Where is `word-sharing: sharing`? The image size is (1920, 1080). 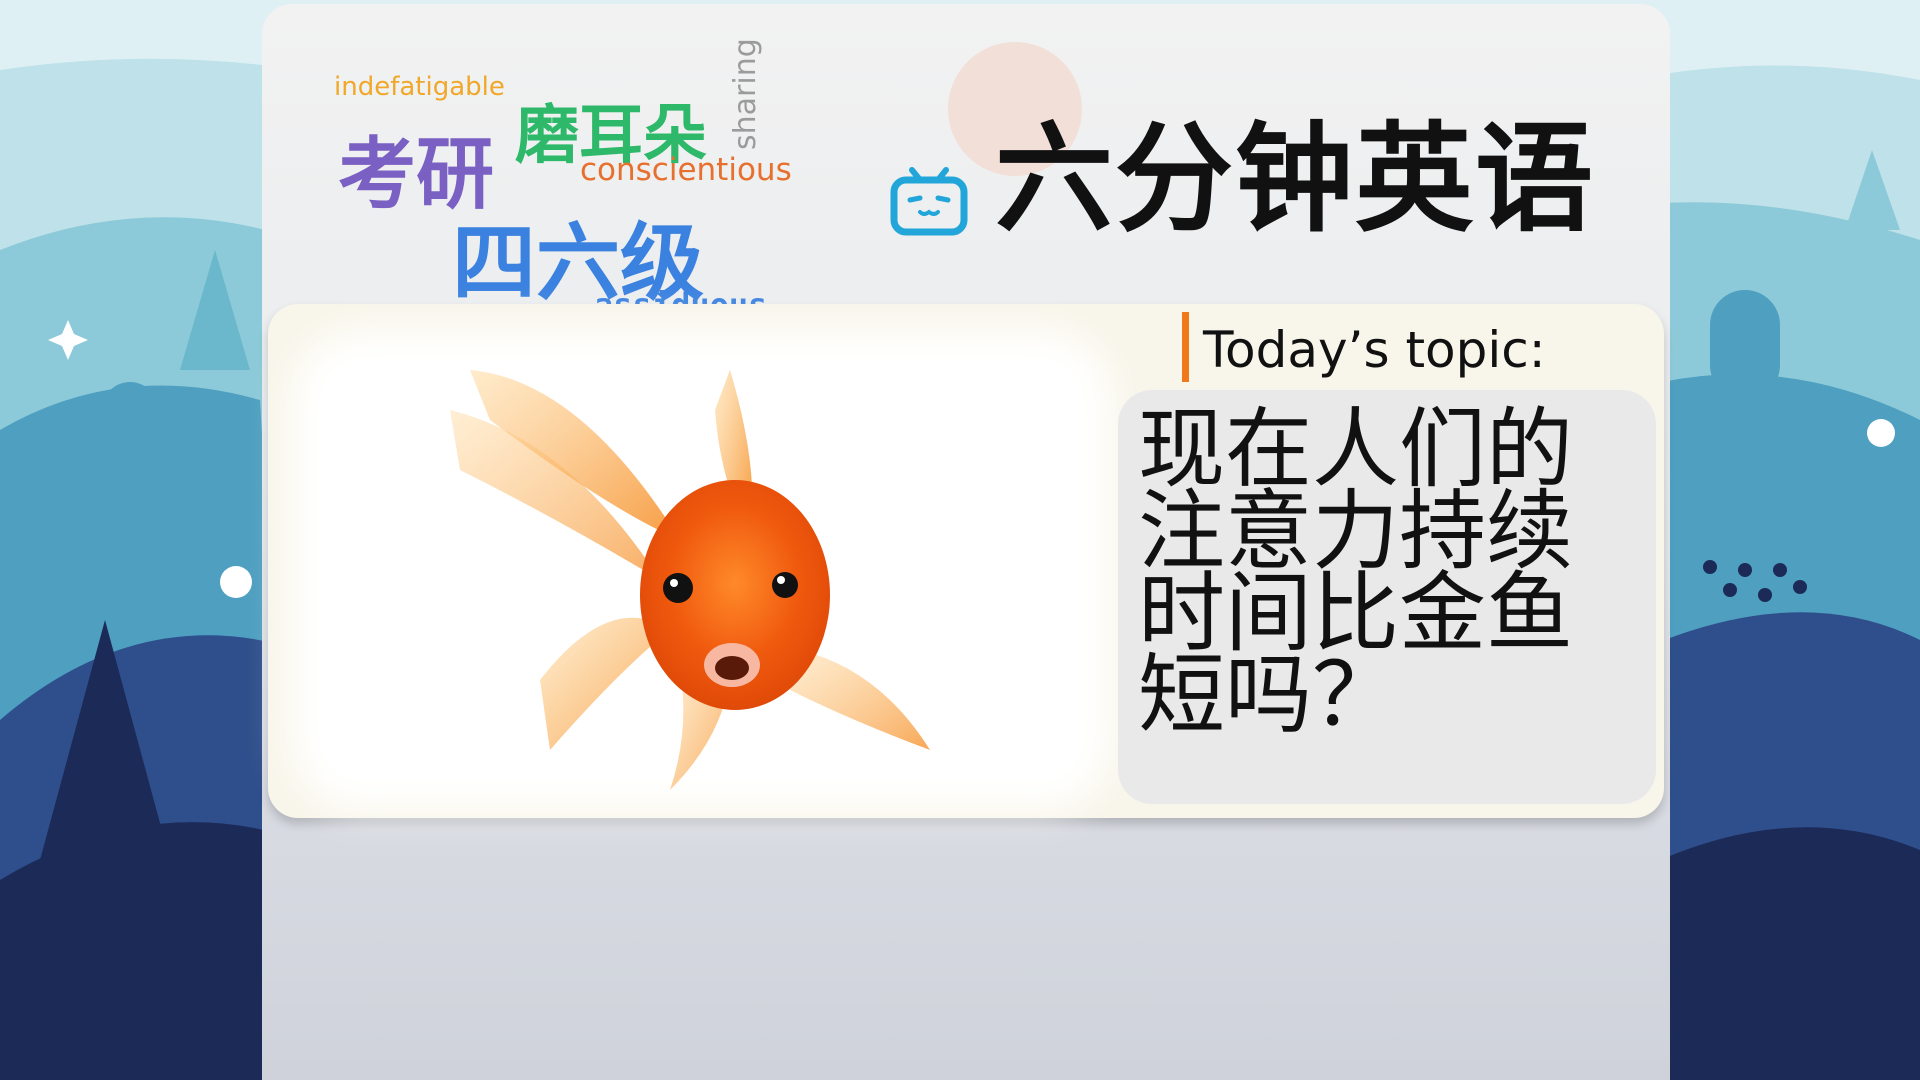 word-sharing: sharing is located at coordinates (745, 94).